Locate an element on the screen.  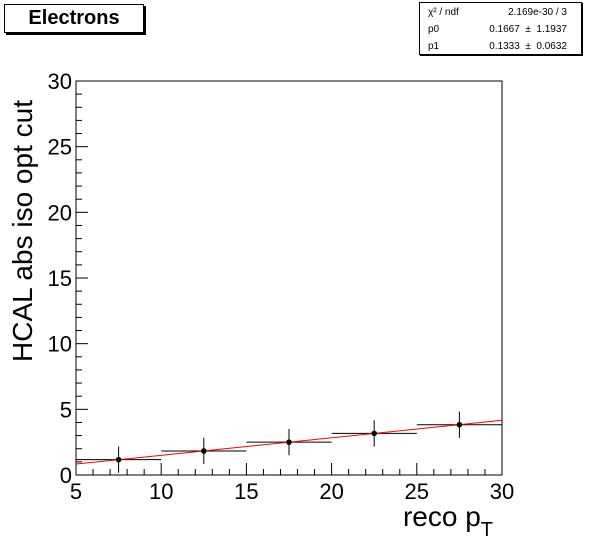
x-tick-label: 15 is located at coordinates (246, 491).